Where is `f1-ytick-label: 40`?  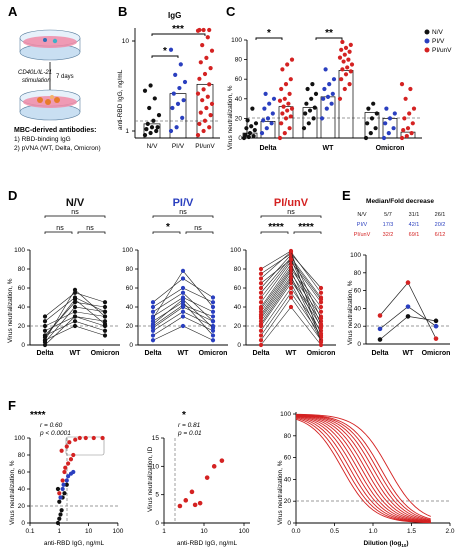 f1-ytick-label: 40 is located at coordinates (22, 489).